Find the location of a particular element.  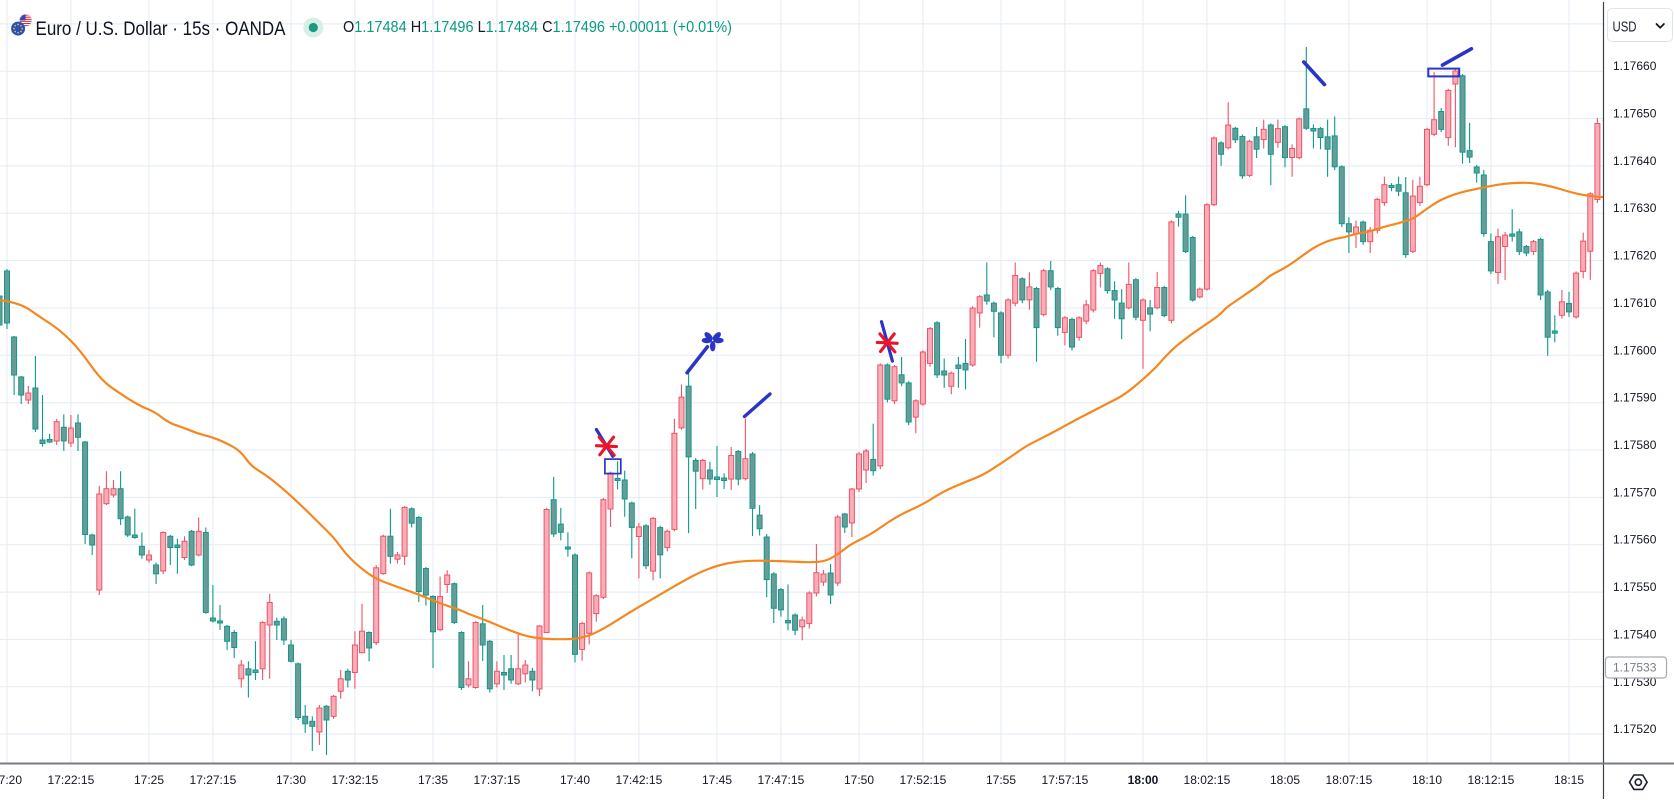

svg-text: 17:50 is located at coordinates (859, 780).